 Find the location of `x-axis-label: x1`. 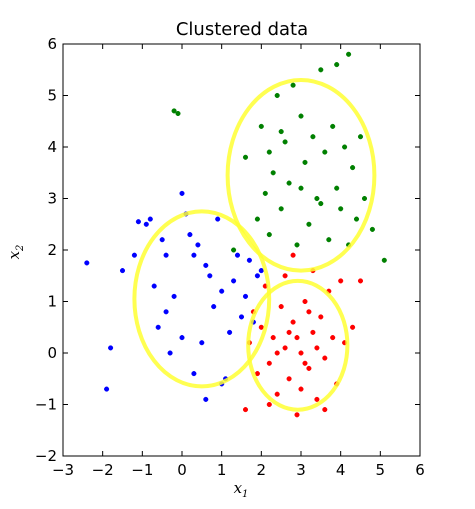

x-axis-label: x1 is located at coordinates (241, 489).